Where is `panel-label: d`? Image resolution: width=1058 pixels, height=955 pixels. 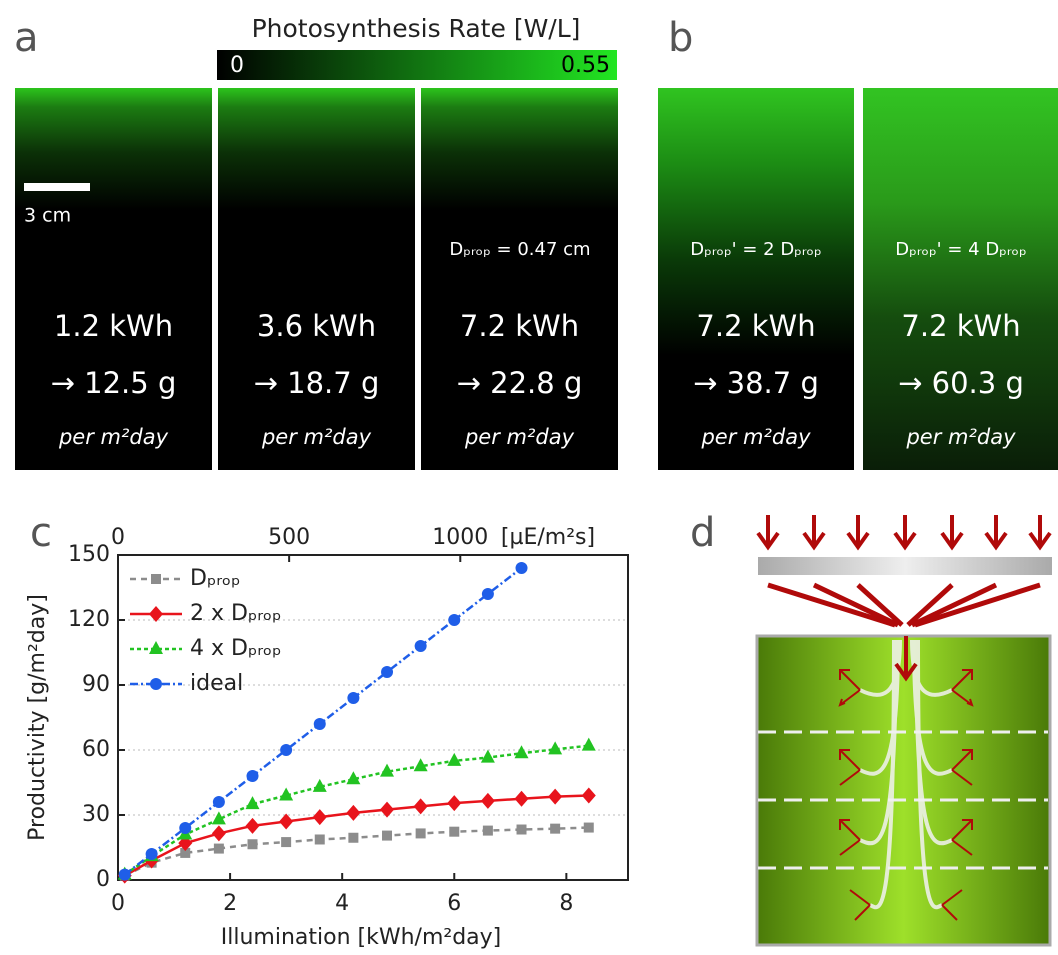
panel-label: d is located at coordinates (702, 533).